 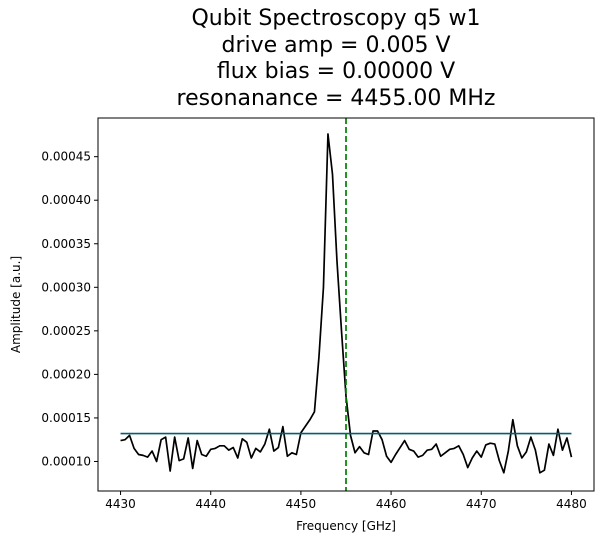 I want to click on x-tick-label: 4470, so click(x=481, y=504).